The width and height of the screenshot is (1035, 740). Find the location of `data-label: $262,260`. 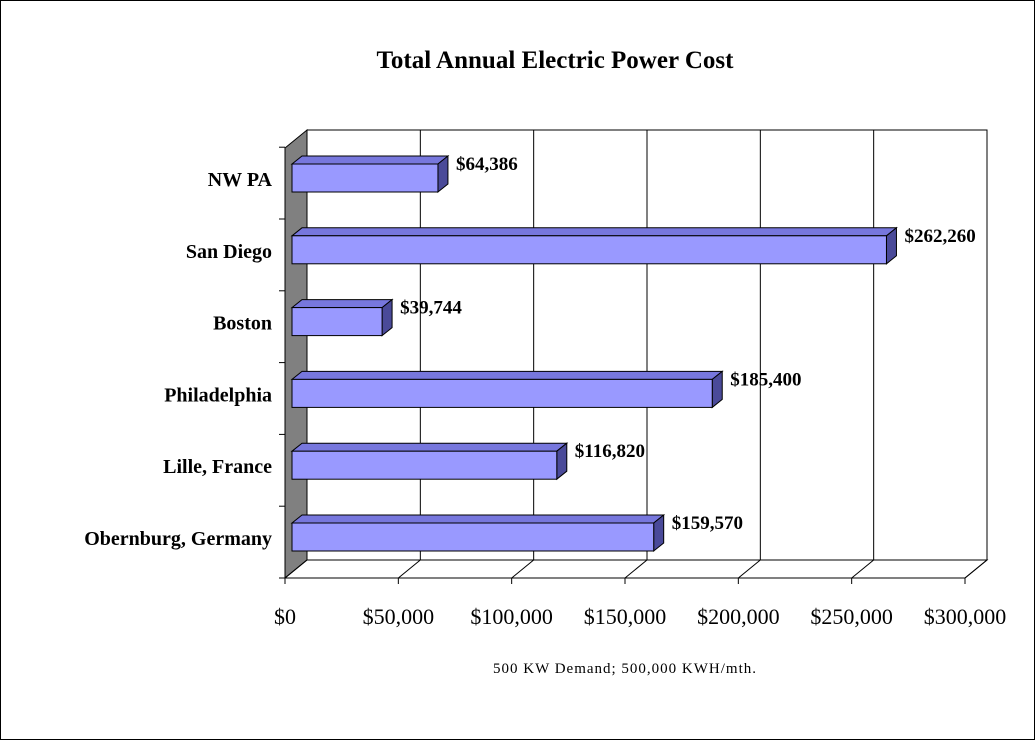

data-label: $262,260 is located at coordinates (939, 236).